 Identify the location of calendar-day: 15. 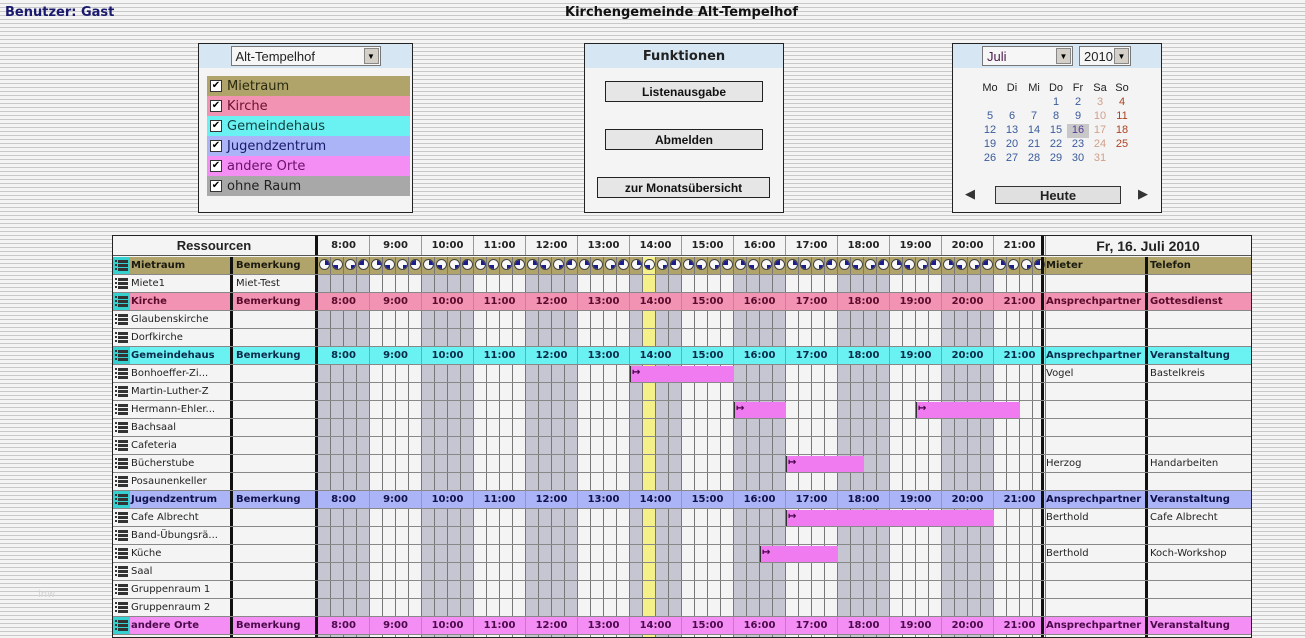
(1056, 130).